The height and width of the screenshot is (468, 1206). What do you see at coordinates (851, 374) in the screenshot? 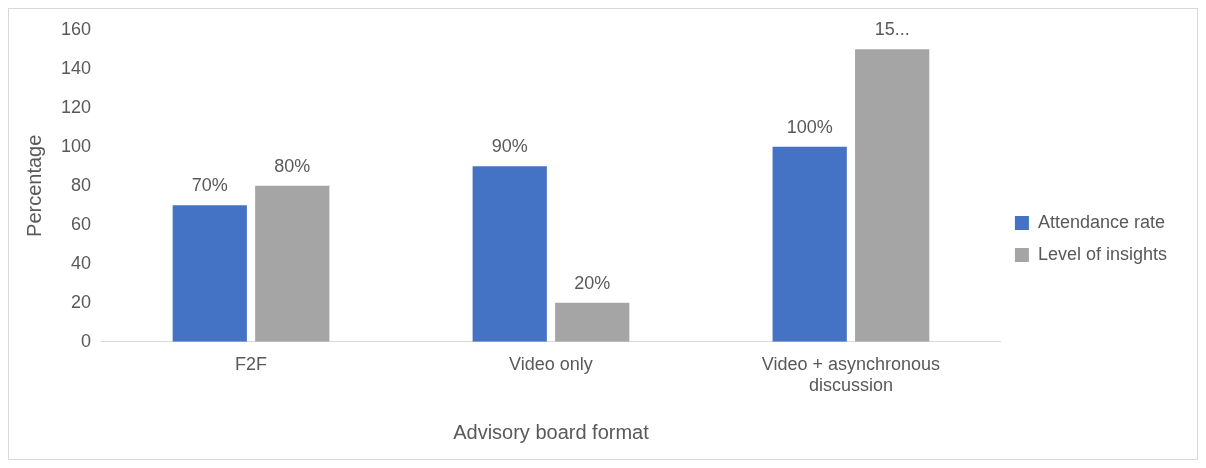
I see `x-tick-label: Video + asynchronous discussion` at bounding box center [851, 374].